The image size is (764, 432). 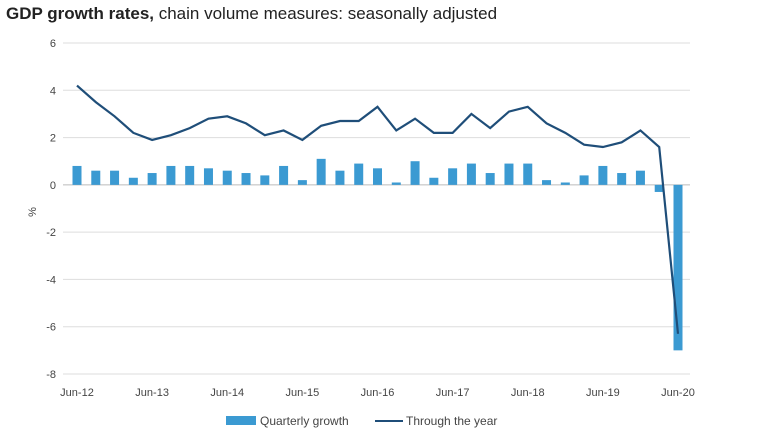 I want to click on y-tick-label: 2, so click(x=53, y=139).